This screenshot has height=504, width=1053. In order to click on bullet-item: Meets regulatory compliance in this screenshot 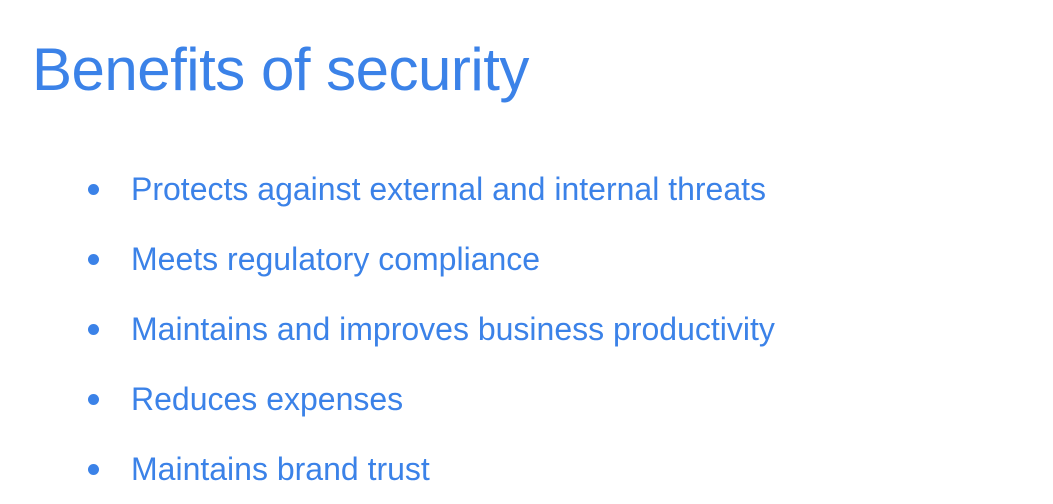, I will do `click(431, 259)`.